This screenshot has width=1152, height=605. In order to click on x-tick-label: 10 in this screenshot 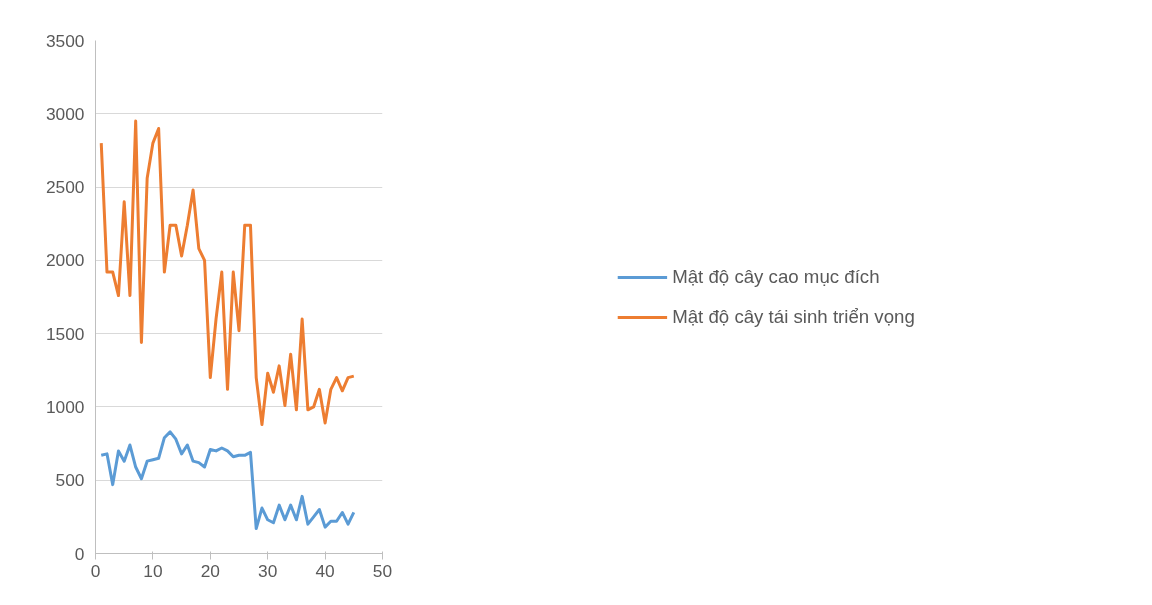, I will do `click(153, 570)`.